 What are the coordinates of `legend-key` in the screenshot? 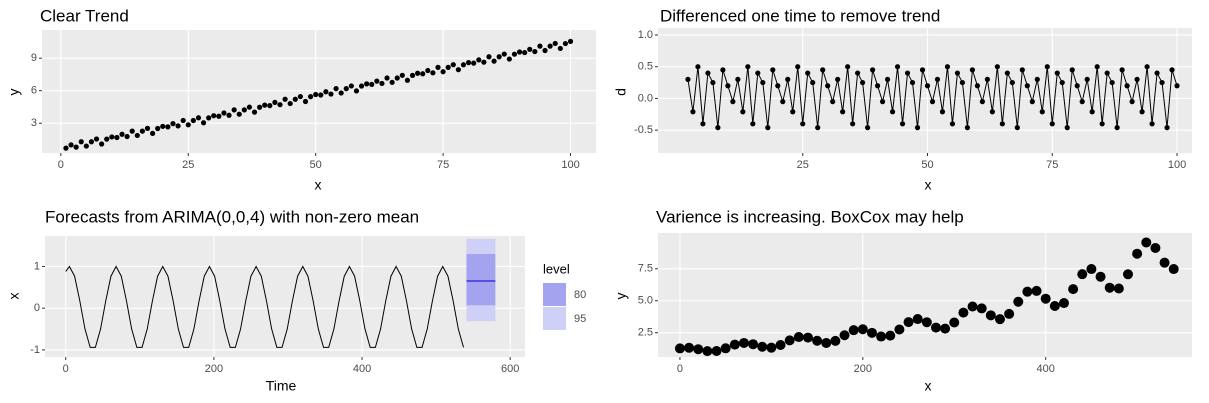 It's located at (554, 318).